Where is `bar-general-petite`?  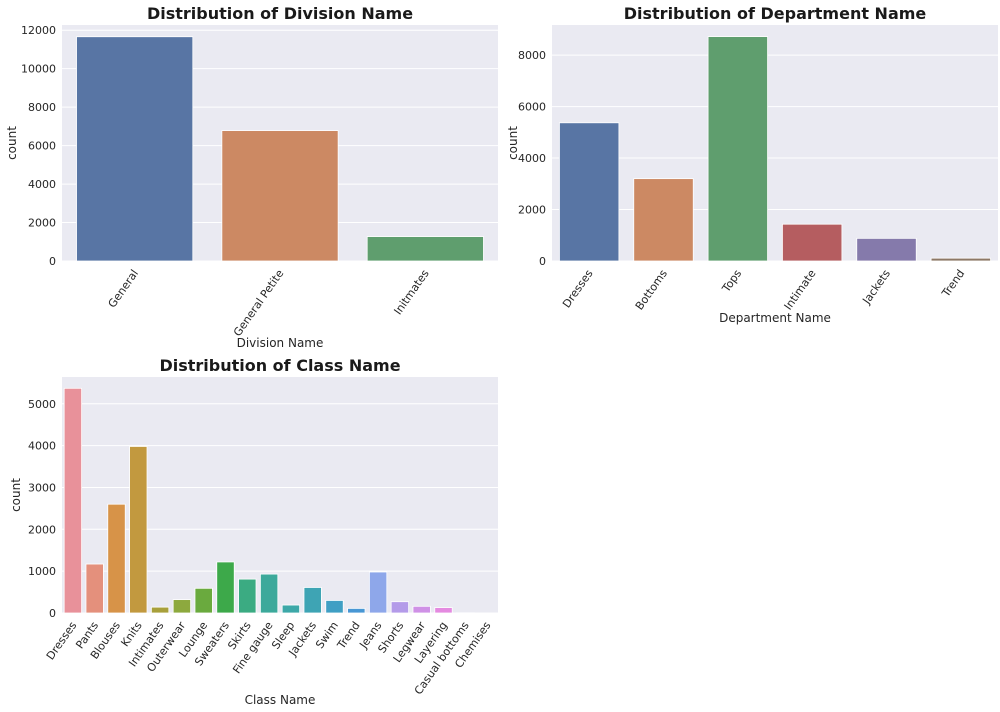
bar-general-petite is located at coordinates (280, 196).